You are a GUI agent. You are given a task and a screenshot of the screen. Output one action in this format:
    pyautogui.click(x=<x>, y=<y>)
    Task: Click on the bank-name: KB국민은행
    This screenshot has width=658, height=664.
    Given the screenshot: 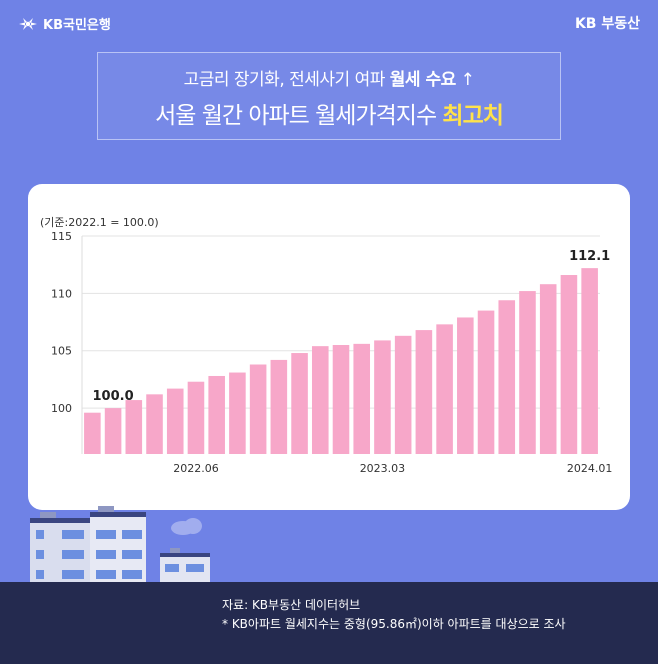 What is the action you would take?
    pyautogui.click(x=77, y=25)
    